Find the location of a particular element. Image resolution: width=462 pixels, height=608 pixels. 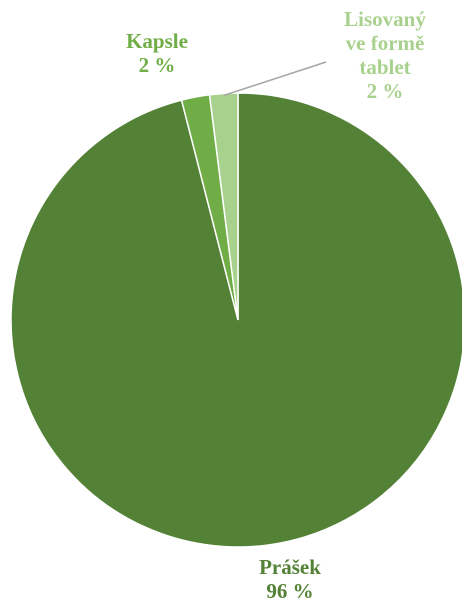

category-label: ve formě is located at coordinates (385, 43).